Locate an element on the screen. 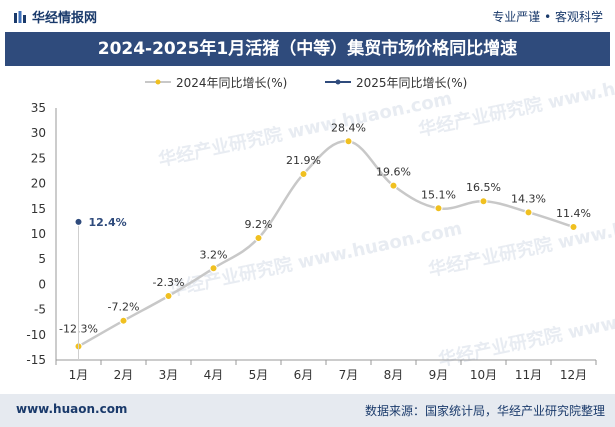  brand: 华经情报网 is located at coordinates (55, 16).